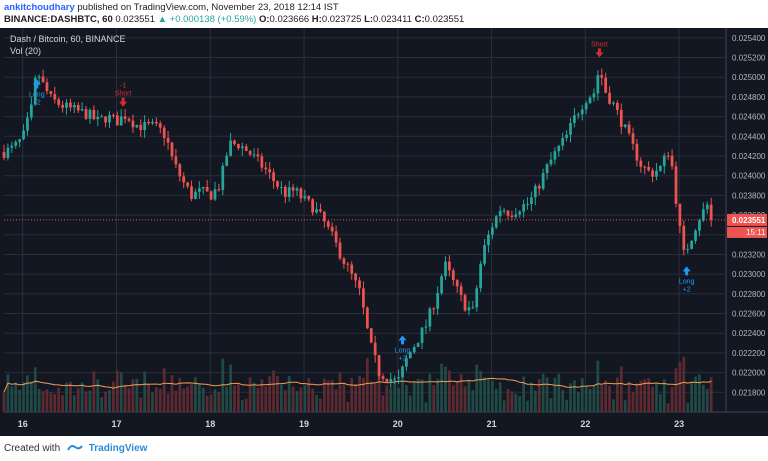  I want to click on tradingview-brand: TradingView, so click(118, 448).